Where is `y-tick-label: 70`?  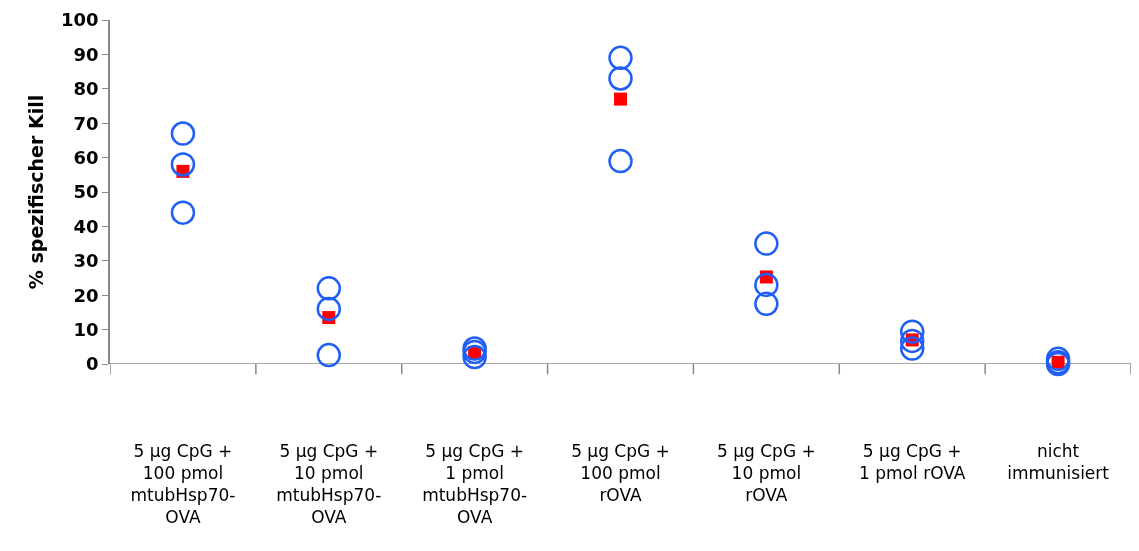
y-tick-label: 70 is located at coordinates (86, 123).